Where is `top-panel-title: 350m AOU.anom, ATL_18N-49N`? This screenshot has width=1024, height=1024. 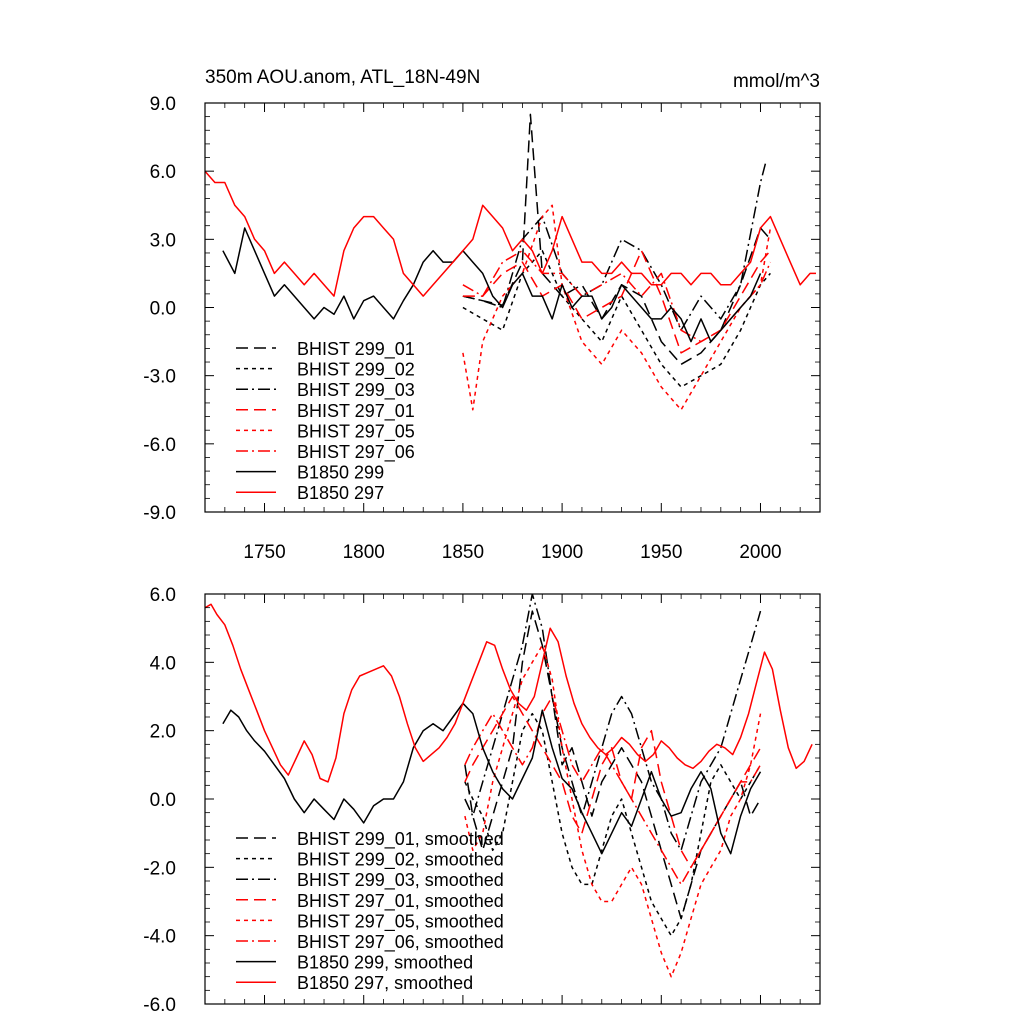 top-panel-title: 350m AOU.anom, ATL_18N-49N is located at coordinates (342, 77).